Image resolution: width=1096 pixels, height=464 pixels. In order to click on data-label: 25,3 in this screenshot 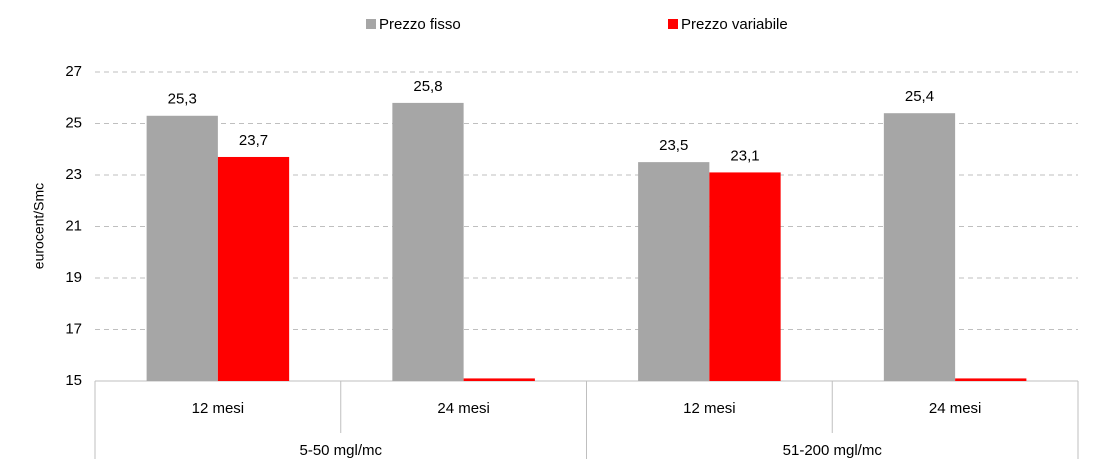, I will do `click(182, 99)`.